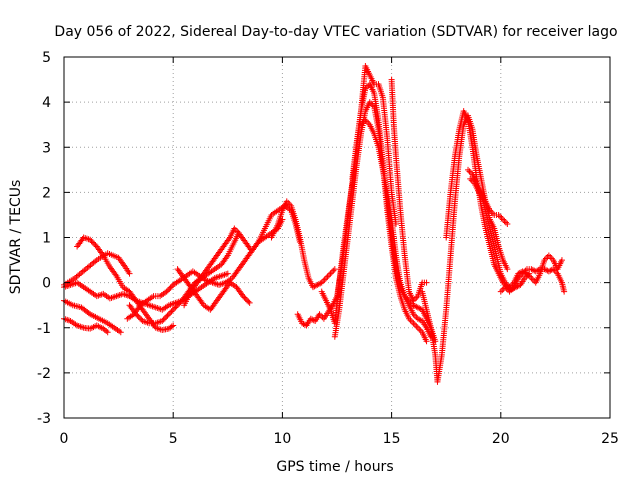 The image size is (640, 480). Describe the element at coordinates (46, 58) in the screenshot. I see `y-tick-label: 5` at that location.